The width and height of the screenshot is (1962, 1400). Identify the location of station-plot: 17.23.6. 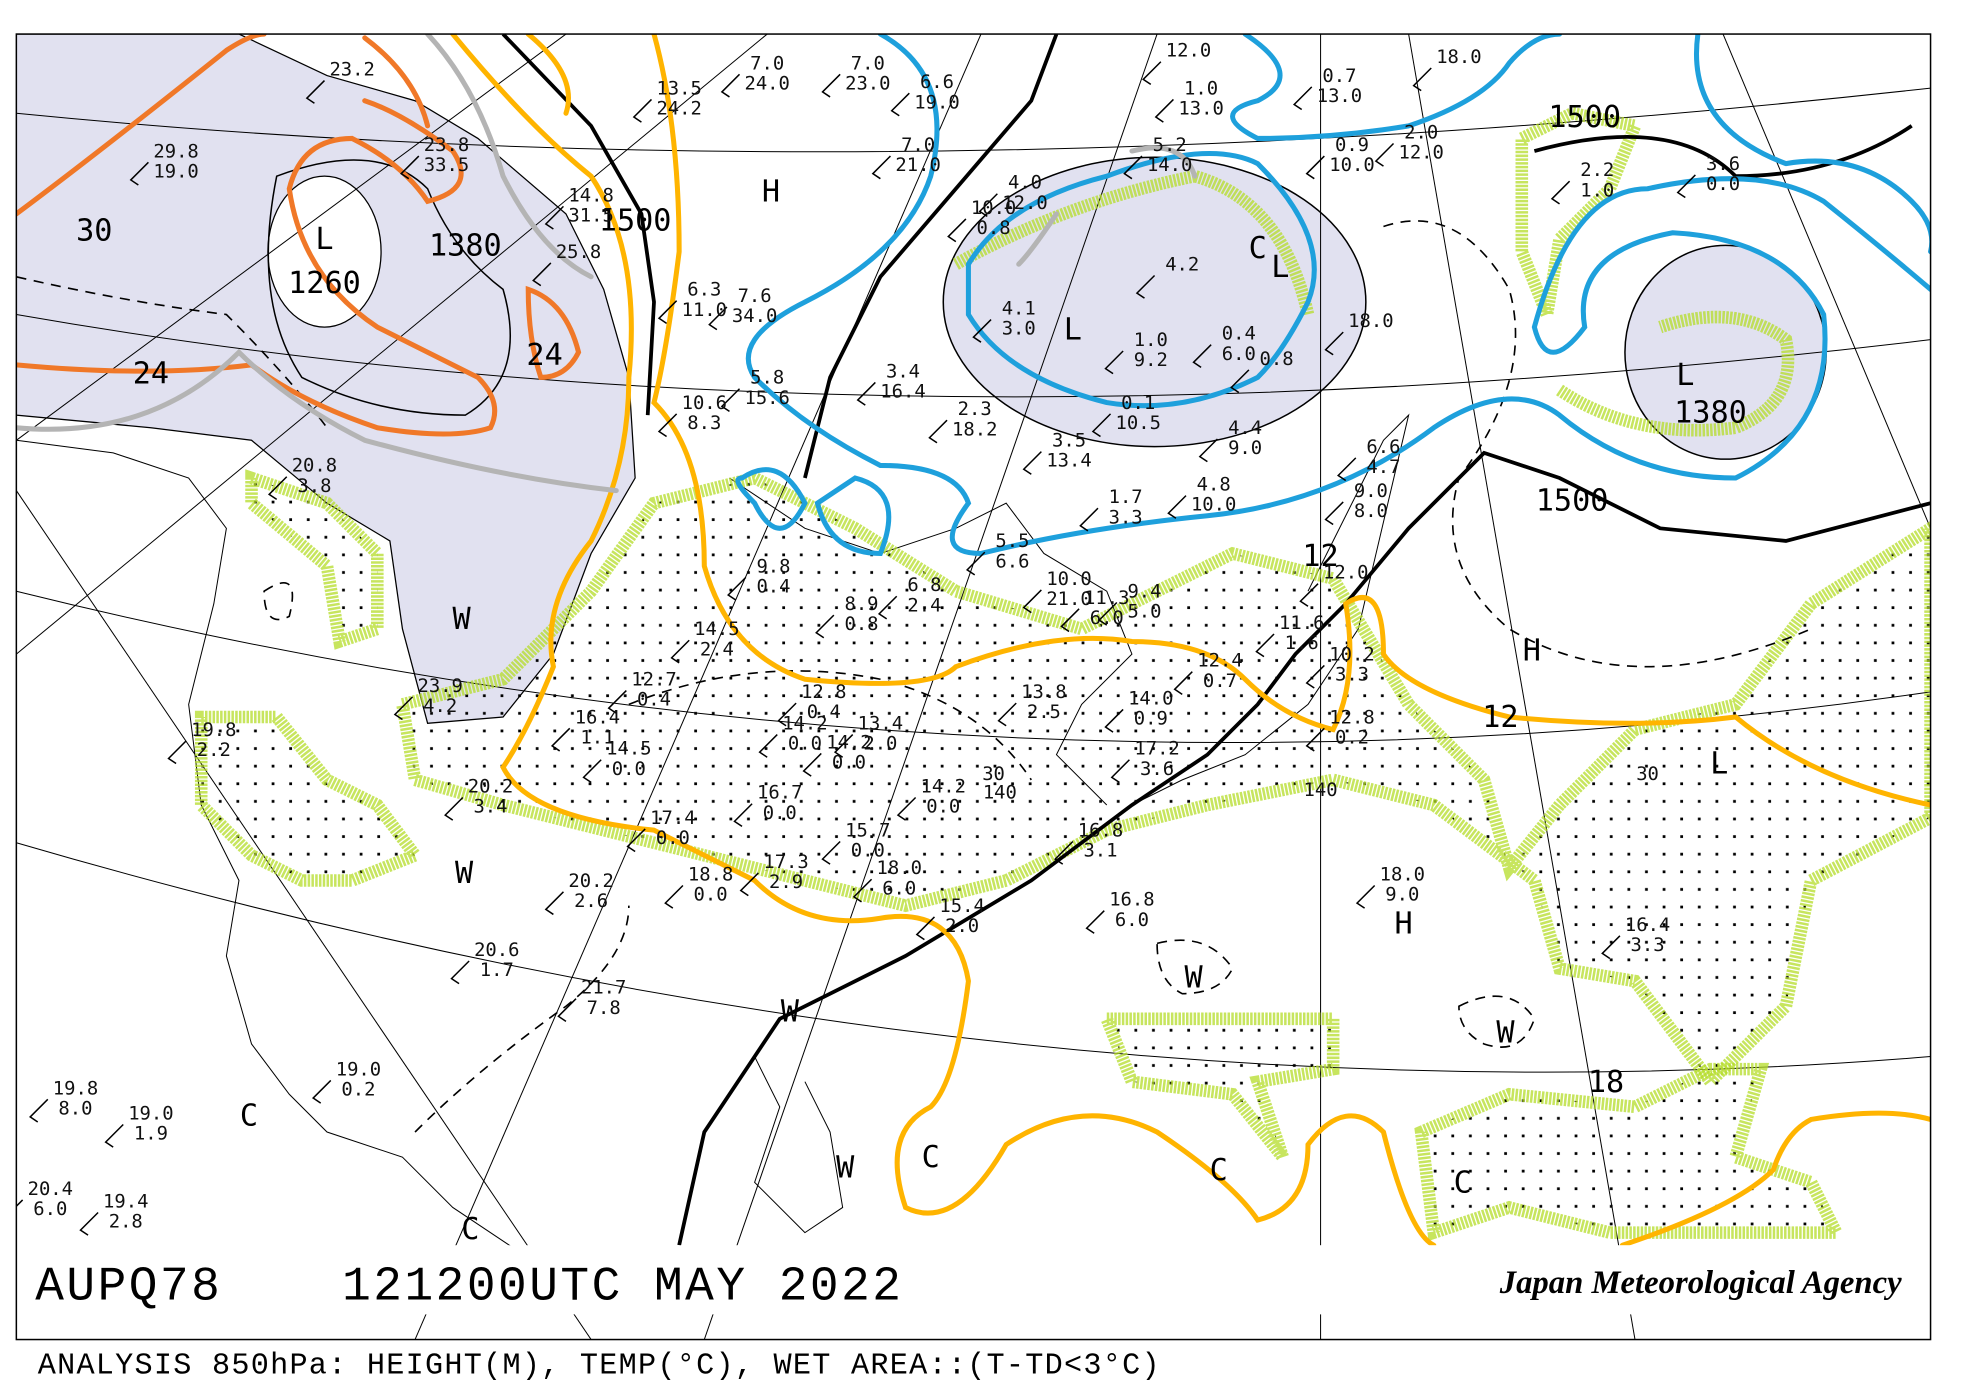
(1145, 761).